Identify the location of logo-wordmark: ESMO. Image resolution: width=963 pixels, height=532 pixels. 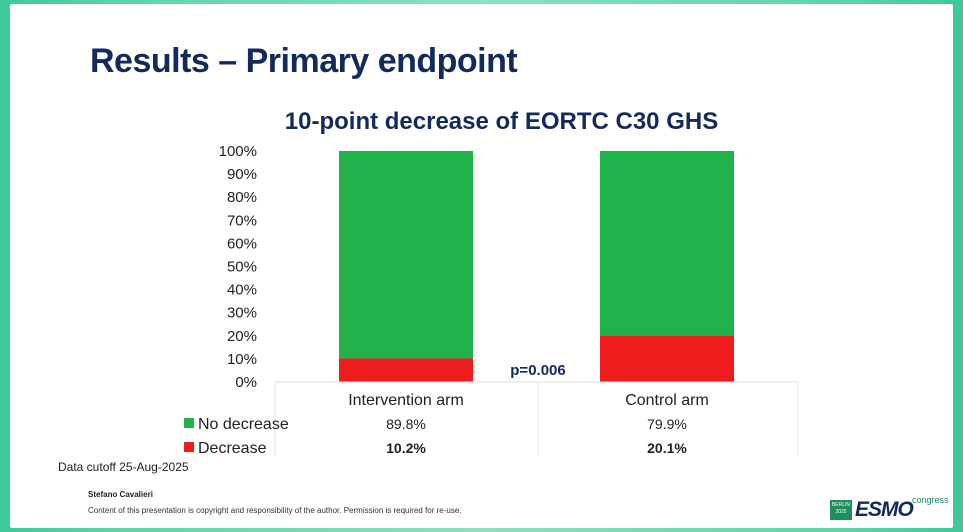
(884, 509).